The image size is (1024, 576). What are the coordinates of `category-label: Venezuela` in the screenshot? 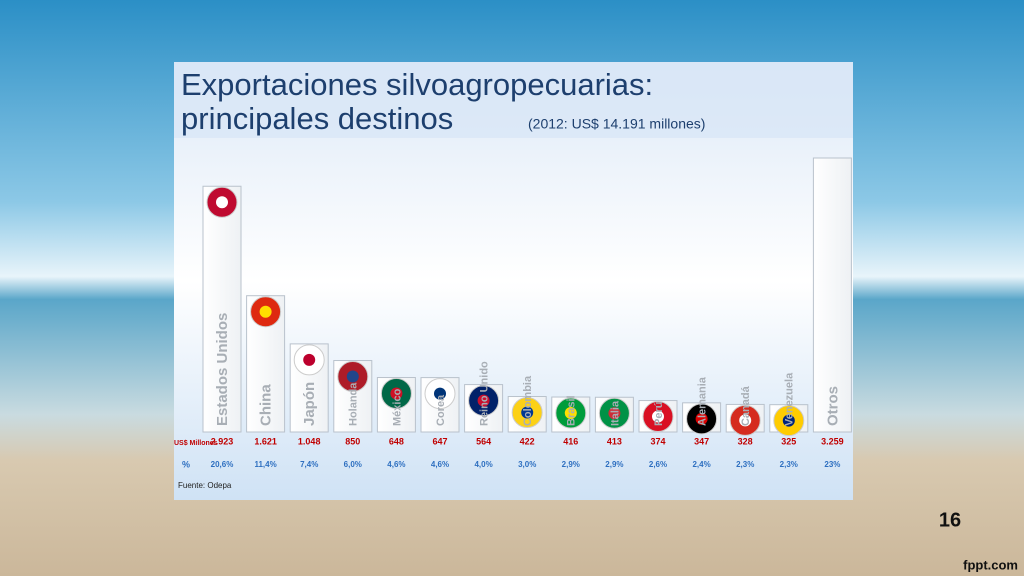 It's located at (790, 399).